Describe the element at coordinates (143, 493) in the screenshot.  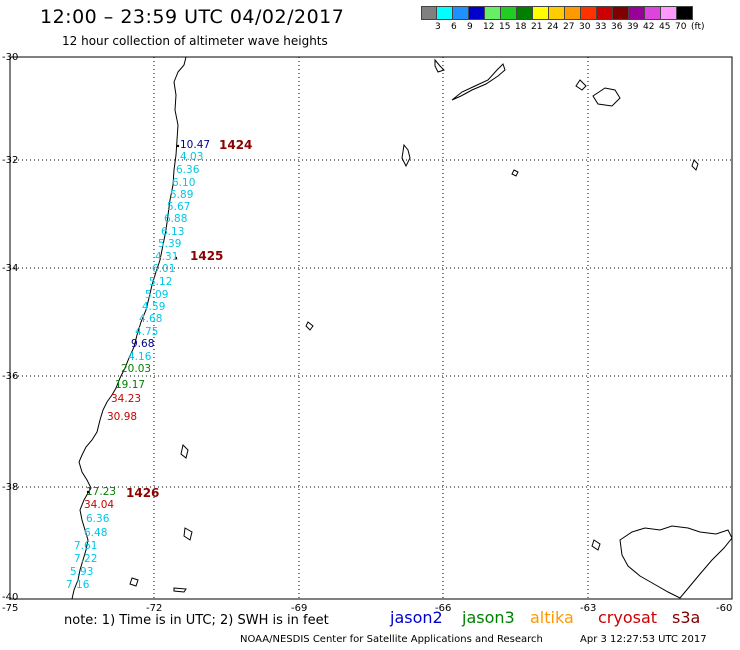
I see `pass-label: 1426` at that location.